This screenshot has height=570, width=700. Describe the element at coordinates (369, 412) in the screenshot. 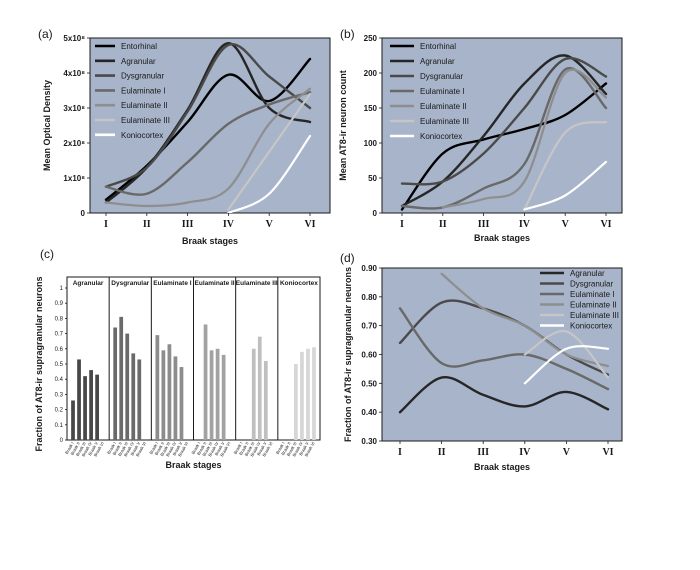

I see `y-tick-label: 0.40` at that location.